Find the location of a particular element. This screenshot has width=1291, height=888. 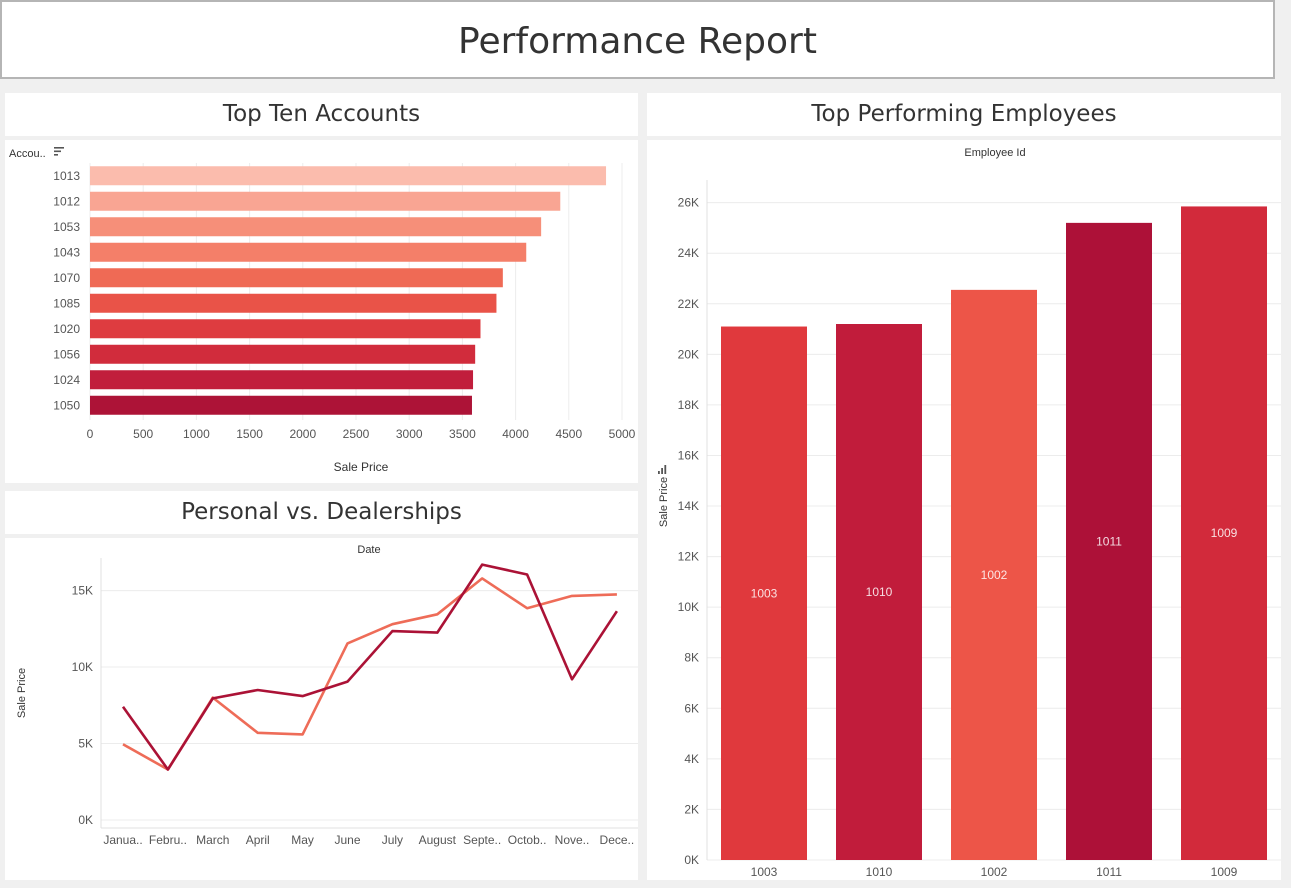

personal-dealer-header: Personal vs. Dealerships is located at coordinates (321, 512).